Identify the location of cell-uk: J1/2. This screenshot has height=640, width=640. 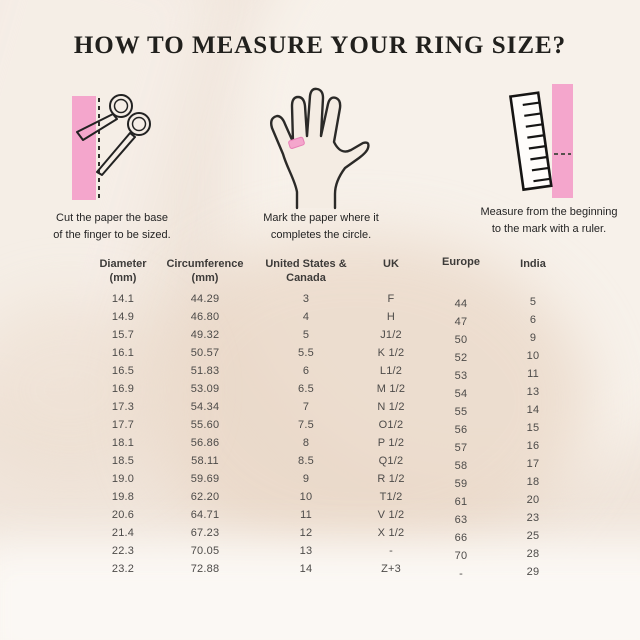
(391, 334).